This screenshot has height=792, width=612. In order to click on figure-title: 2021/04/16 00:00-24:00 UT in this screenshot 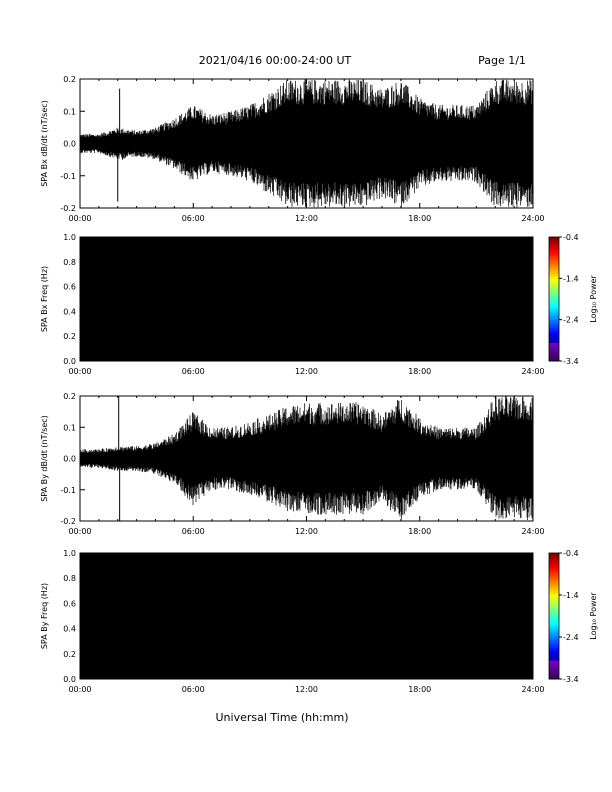, I will do `click(275, 60)`.